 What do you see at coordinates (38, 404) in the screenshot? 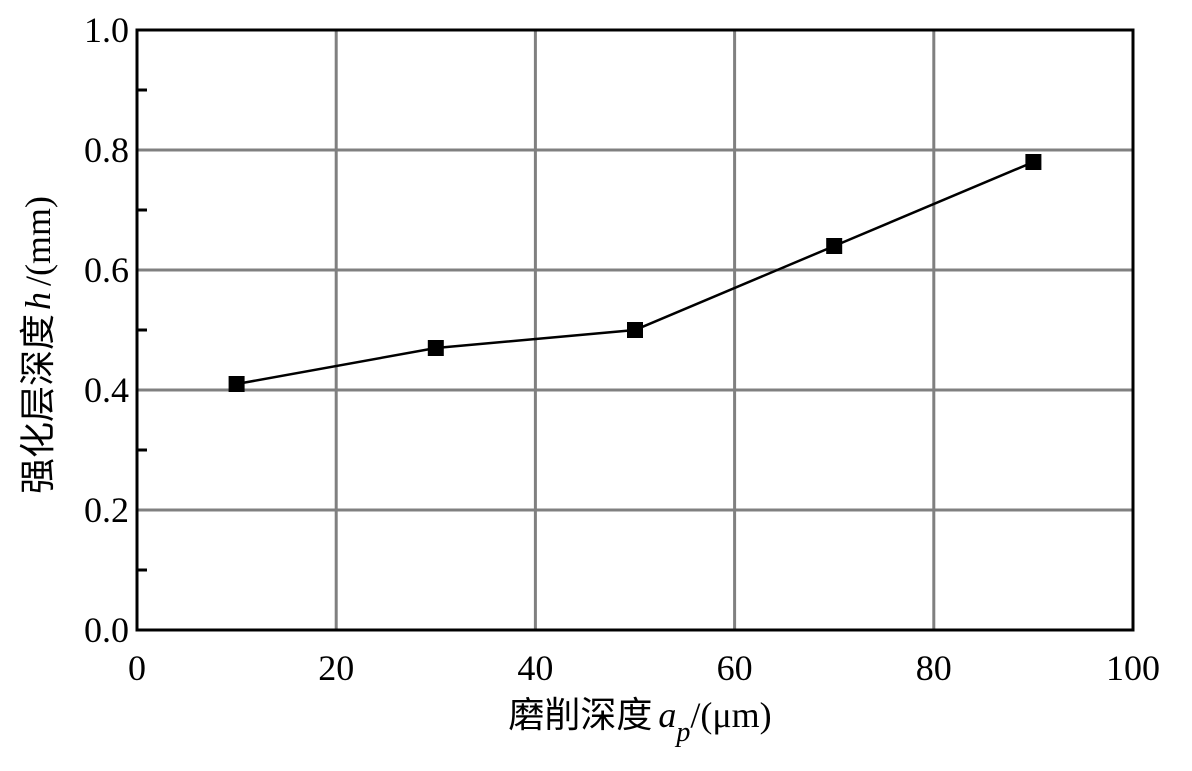
I see `y-label-text: 强化层深度` at bounding box center [38, 404].